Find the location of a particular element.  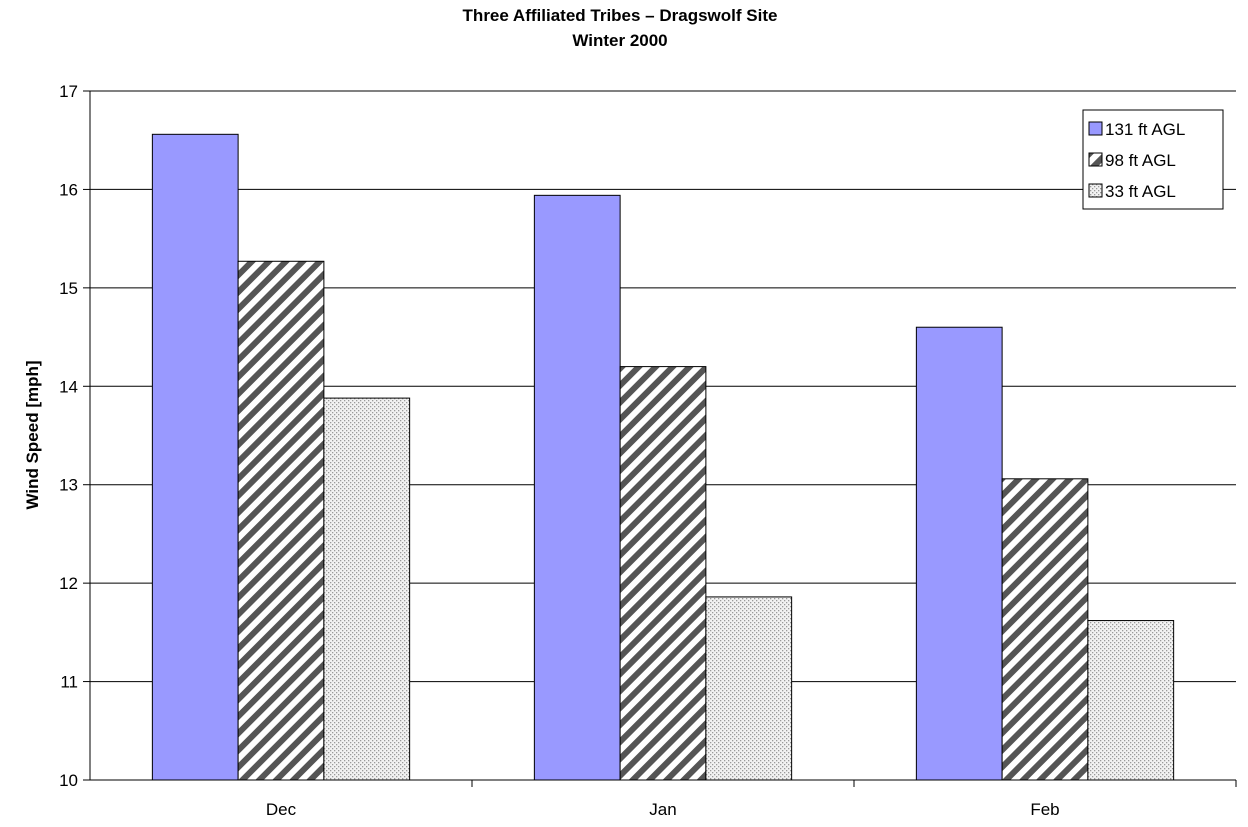

legend-label: 98 ft AGL is located at coordinates (1140, 160).